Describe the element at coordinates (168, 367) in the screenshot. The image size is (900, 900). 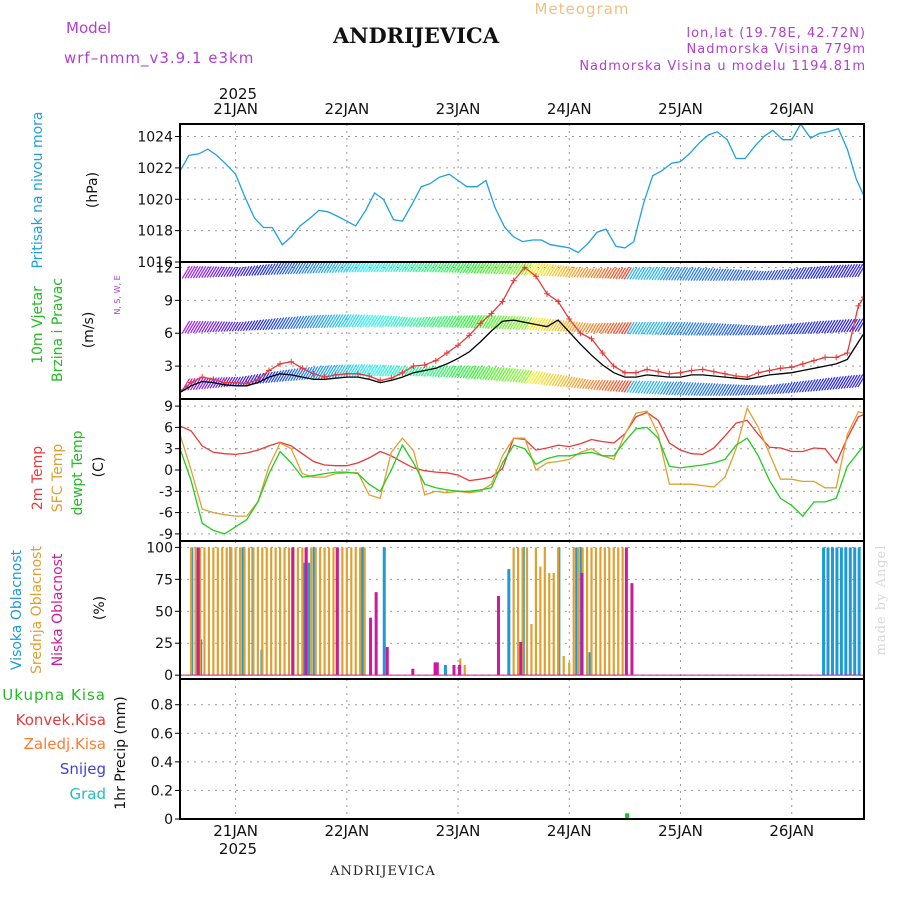
I see `y-tick-label: 3` at that location.